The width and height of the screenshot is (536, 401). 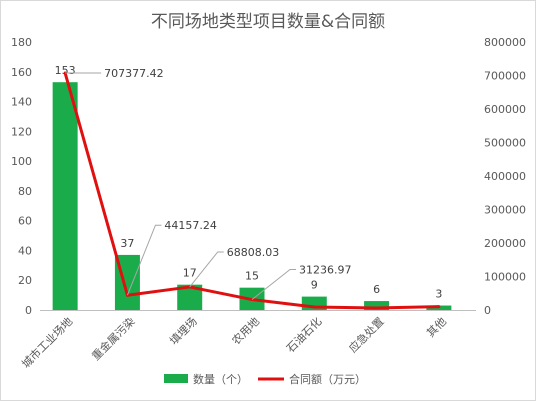 I want to click on x-axis: 城市工业场地 重金属污染 填埋场 农用地 石油石化 应急处置 其他, so click(x=247, y=340).